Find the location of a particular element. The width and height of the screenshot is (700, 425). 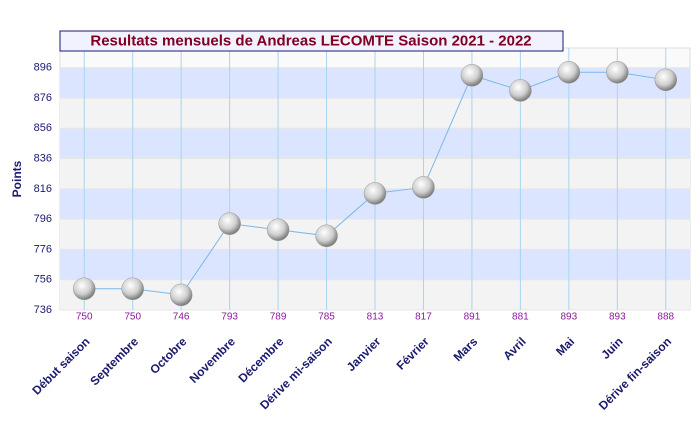

value-label: 888 is located at coordinates (665, 317).